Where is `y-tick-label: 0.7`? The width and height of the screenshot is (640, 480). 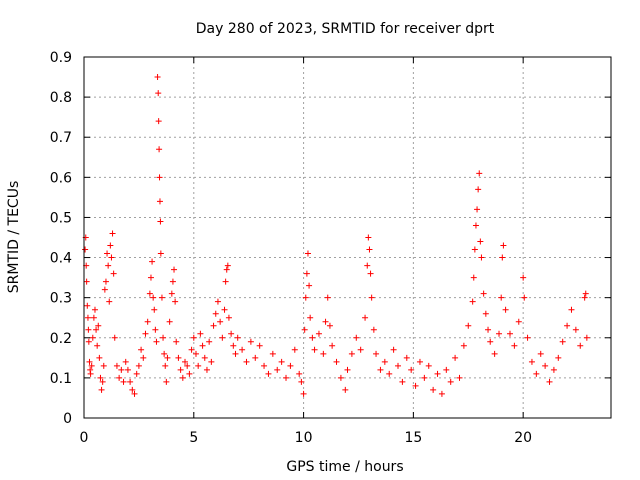
y-tick-label: 0.7 is located at coordinates (61, 138).